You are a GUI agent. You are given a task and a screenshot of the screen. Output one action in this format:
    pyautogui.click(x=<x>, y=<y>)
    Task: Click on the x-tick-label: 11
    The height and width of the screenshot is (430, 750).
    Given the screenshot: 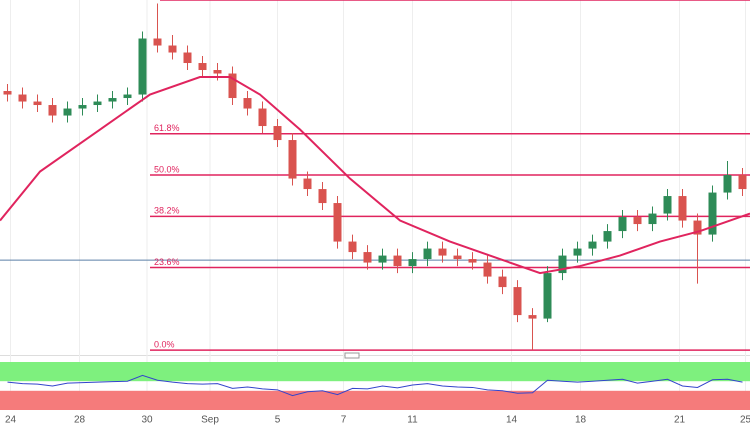 What is the action you would take?
    pyautogui.click(x=412, y=420)
    